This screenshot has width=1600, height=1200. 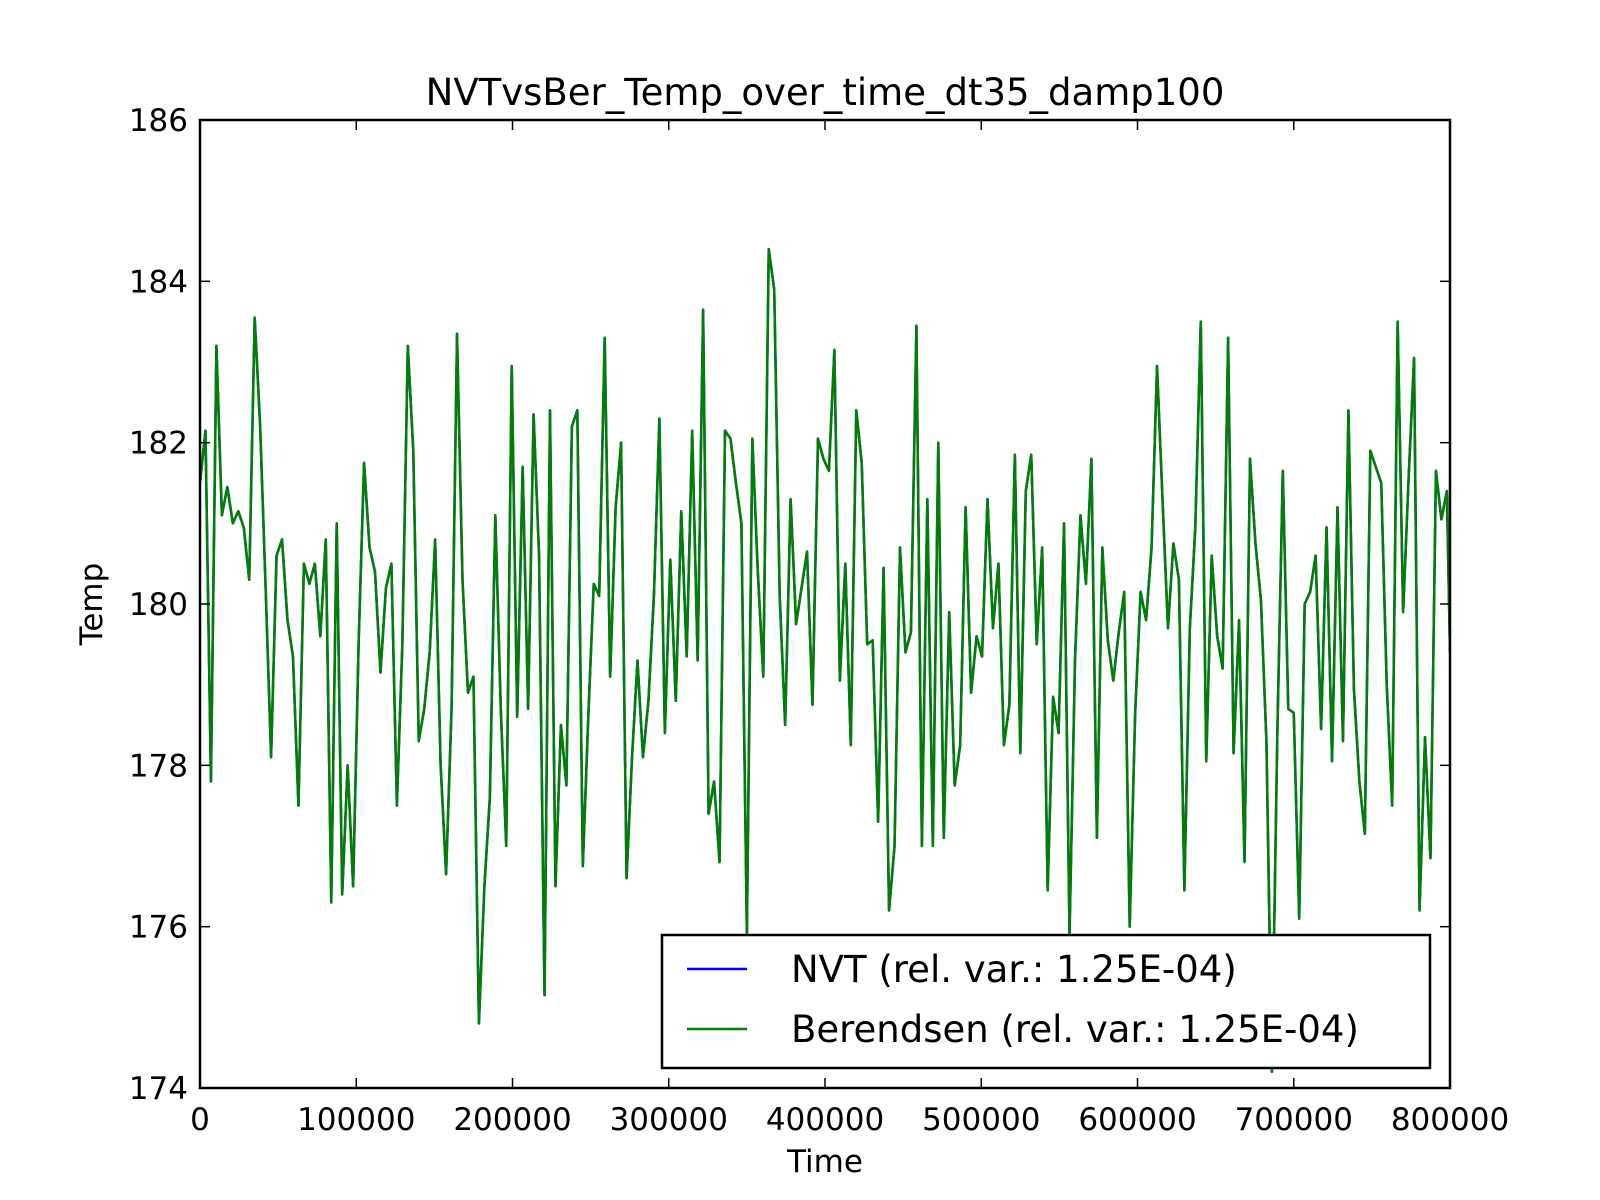 What do you see at coordinates (1450, 1120) in the screenshot?
I see `x-tick-label: 800000` at bounding box center [1450, 1120].